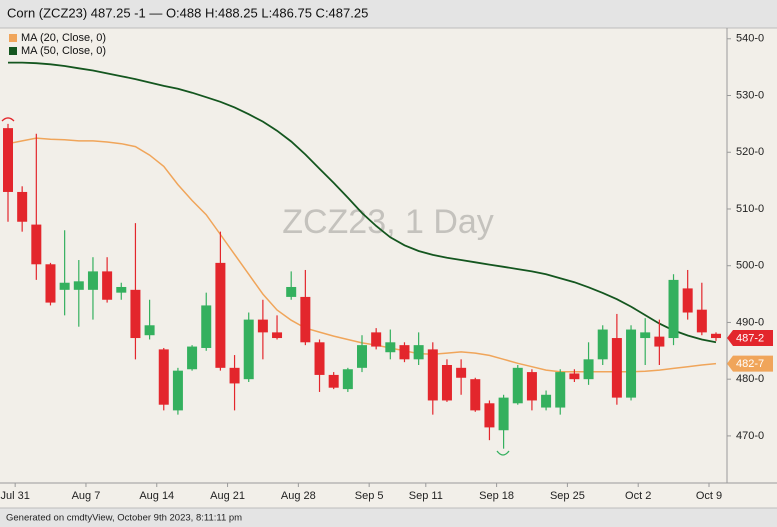 The height and width of the screenshot is (527, 777). I want to click on y-tick-label: 530-0, so click(750, 95).